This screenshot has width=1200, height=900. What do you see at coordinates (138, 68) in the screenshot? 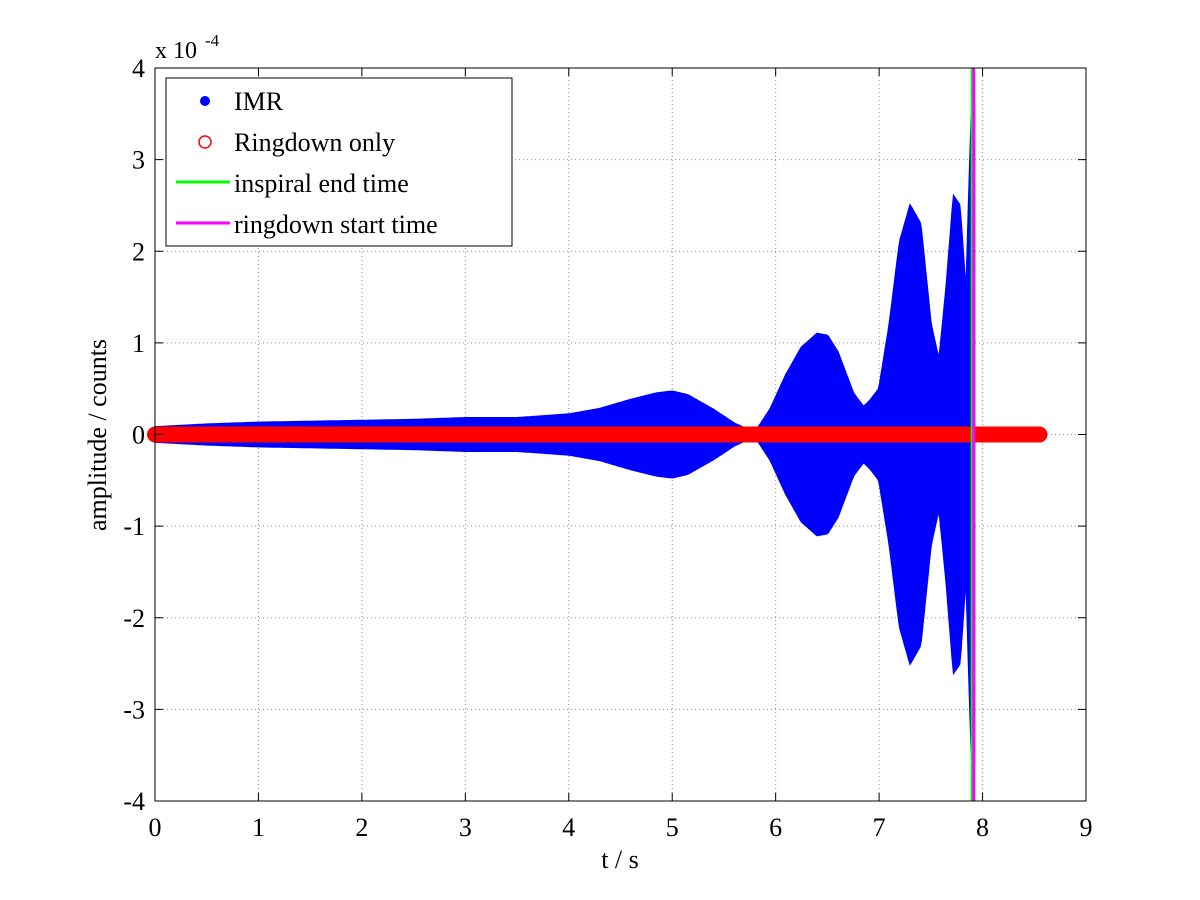
I see `y-tick-label: 4` at bounding box center [138, 68].